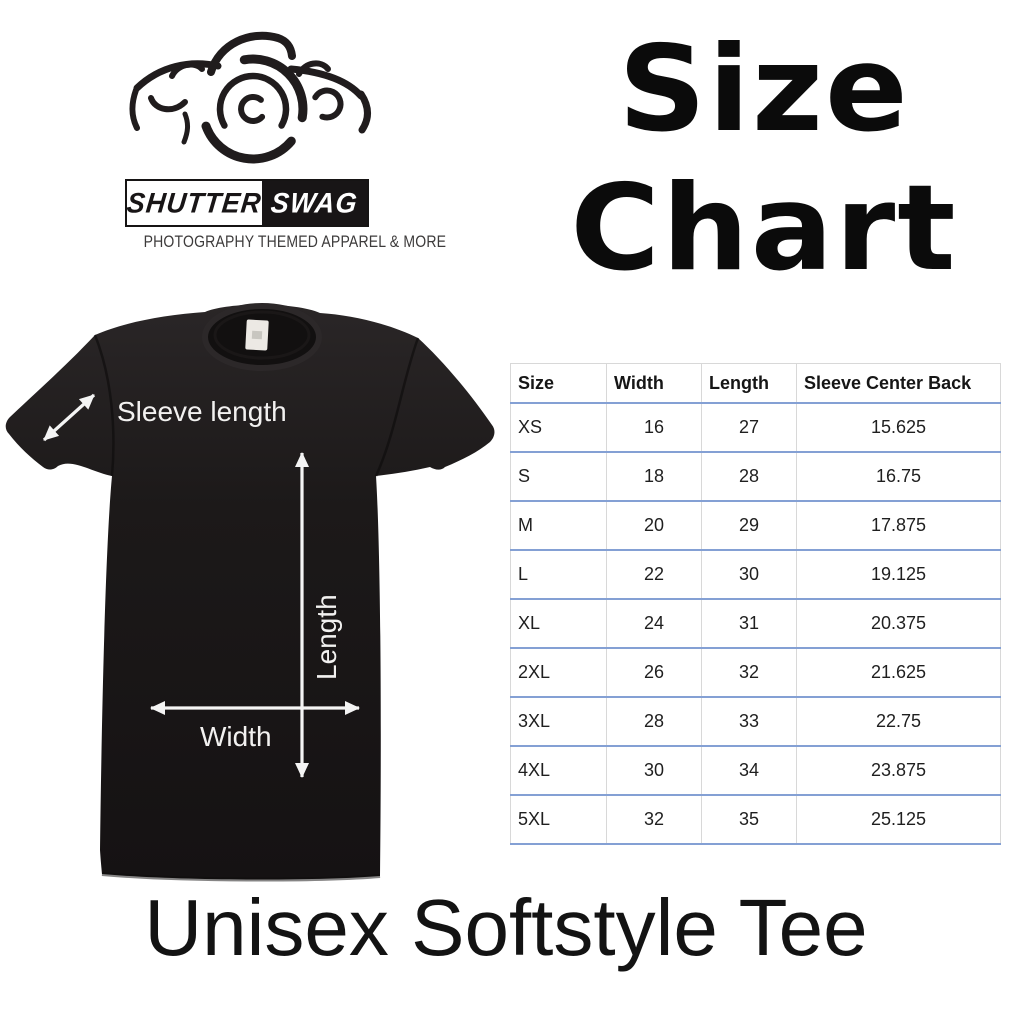 This screenshot has height=1024, width=1024. Describe the element at coordinates (313, 68) in the screenshot. I see `camera-right-dial-line` at that location.